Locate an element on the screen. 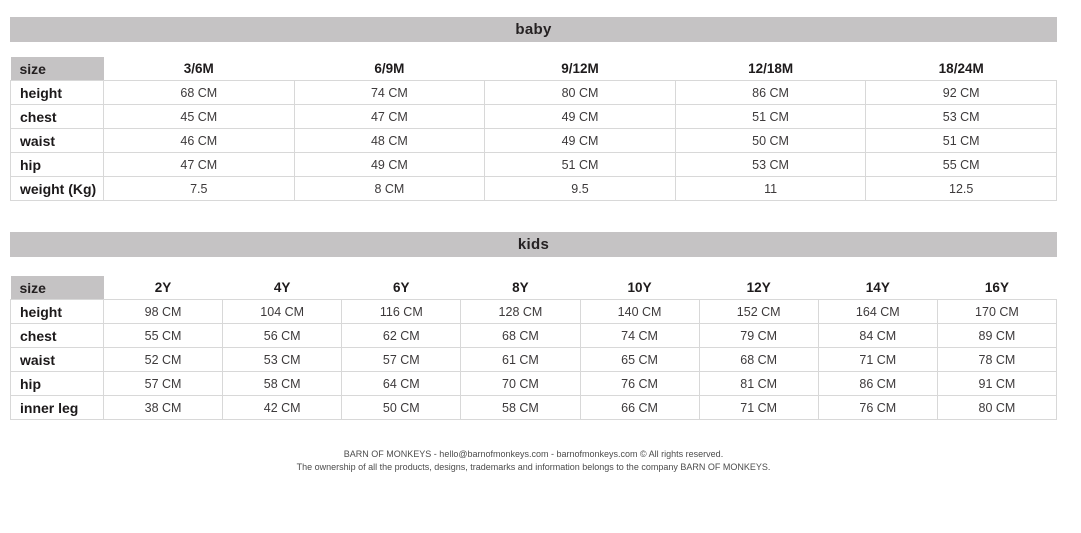 Image resolution: width=1081 pixels, height=533 pixels. value-cell: 61 CM is located at coordinates (520, 359).